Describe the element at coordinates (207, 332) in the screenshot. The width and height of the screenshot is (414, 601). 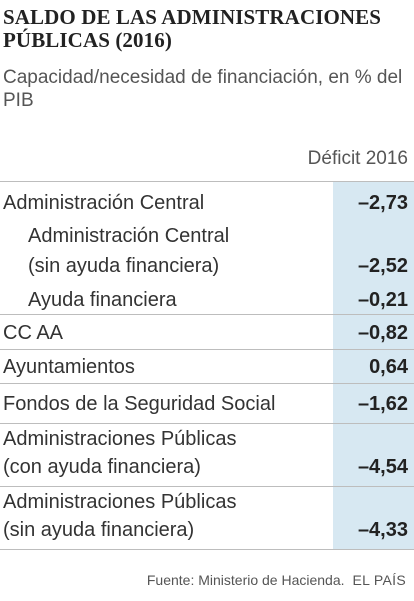
I see `table-row: CC AA –0,82` at that location.